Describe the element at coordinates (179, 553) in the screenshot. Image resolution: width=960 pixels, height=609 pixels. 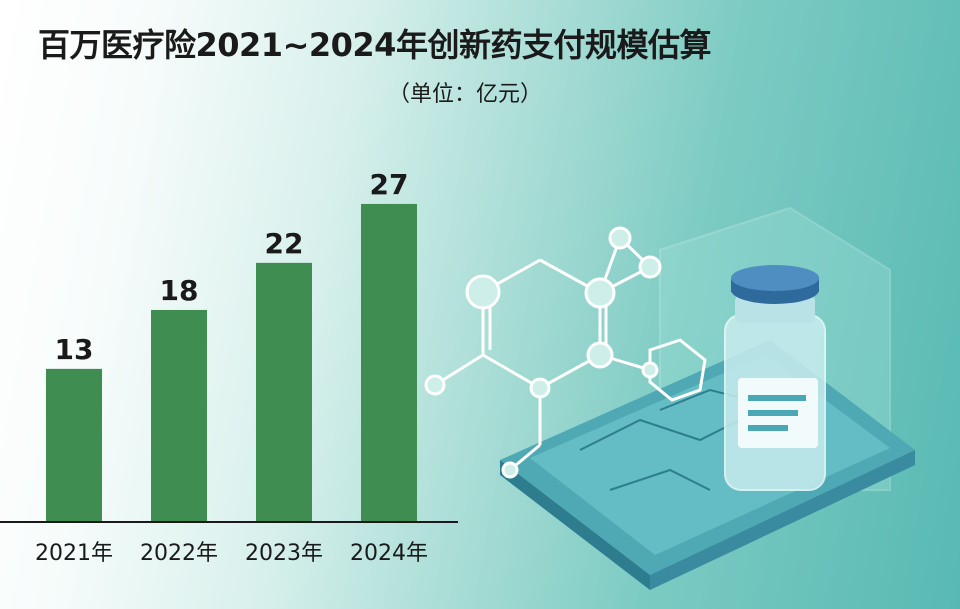
I see `x-tick-label-1: 2022年` at that location.